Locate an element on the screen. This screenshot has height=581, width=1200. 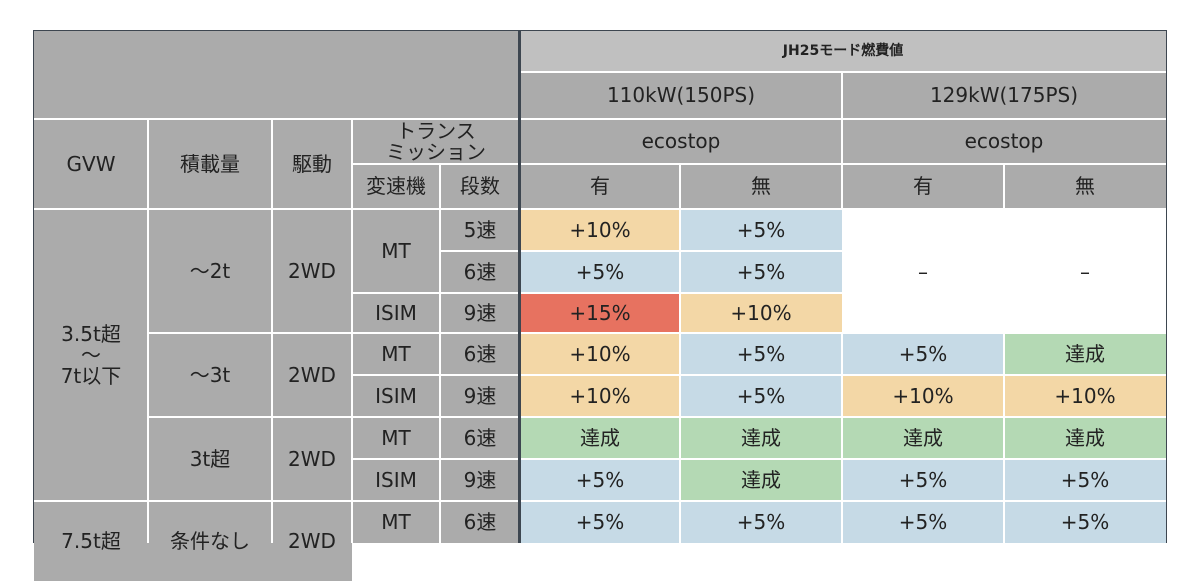
header-load: 積載量 is located at coordinates (210, 164).